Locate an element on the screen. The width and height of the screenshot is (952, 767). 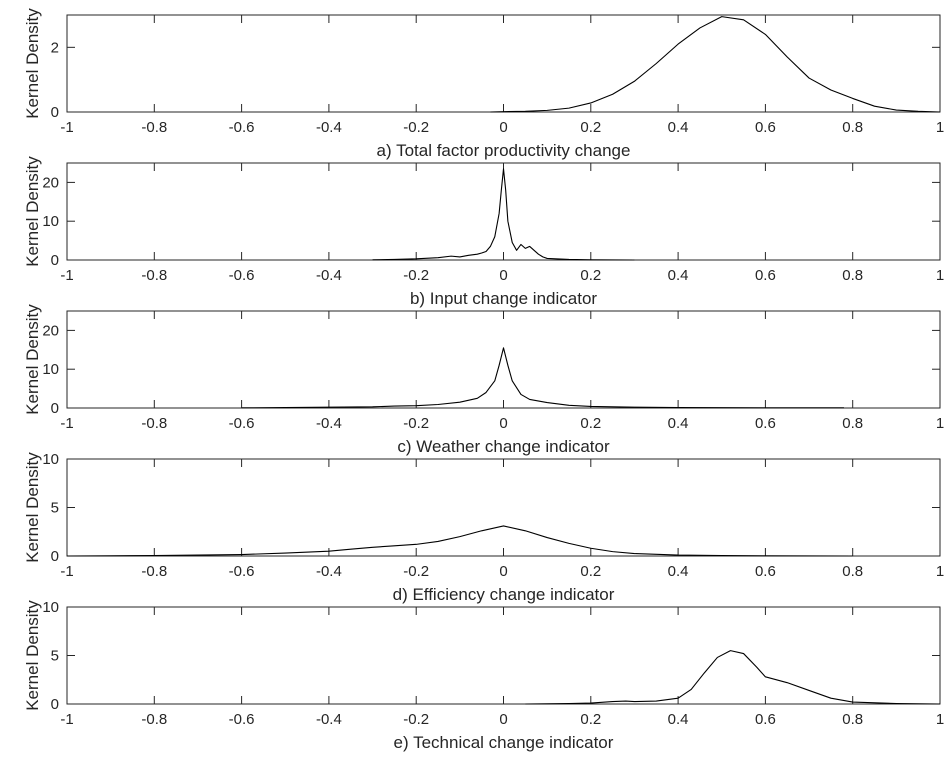
y-tick-label: 2 is located at coordinates (55, 47).